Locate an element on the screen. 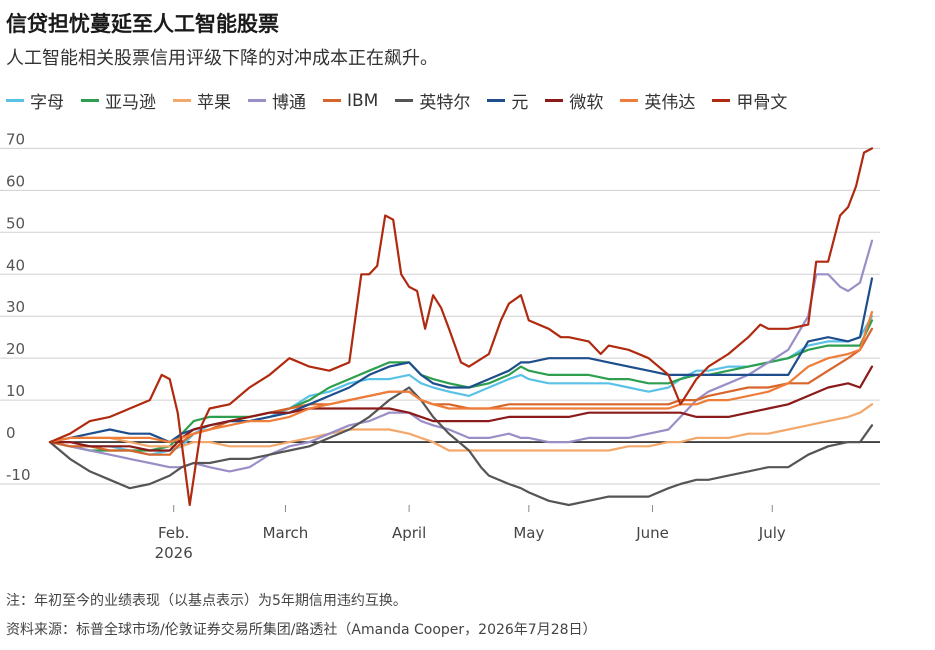 Image resolution: width=935 pixels, height=650 pixels. x-tick-label: March is located at coordinates (286, 533).